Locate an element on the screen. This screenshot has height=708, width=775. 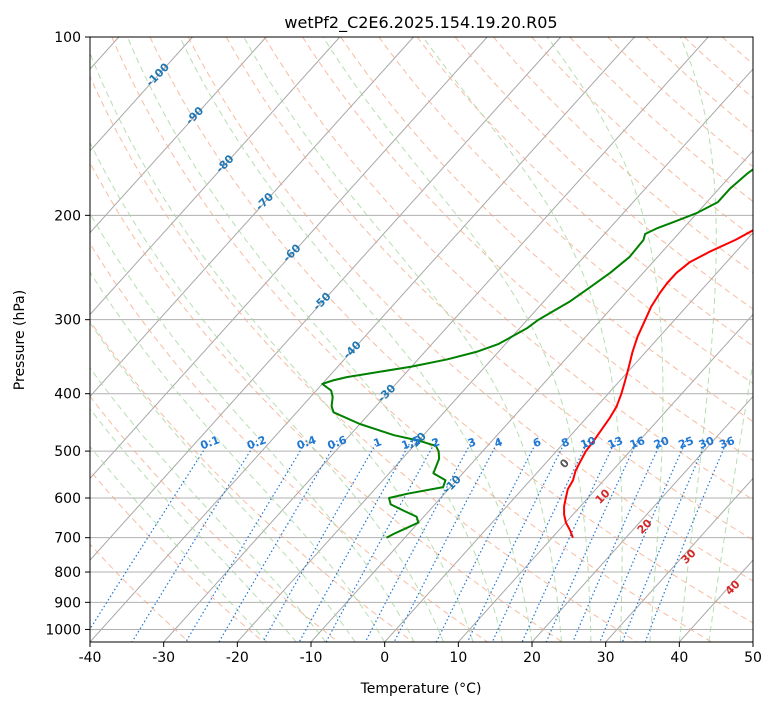
mixing-ratio-label: 30 is located at coordinates (706, 443).